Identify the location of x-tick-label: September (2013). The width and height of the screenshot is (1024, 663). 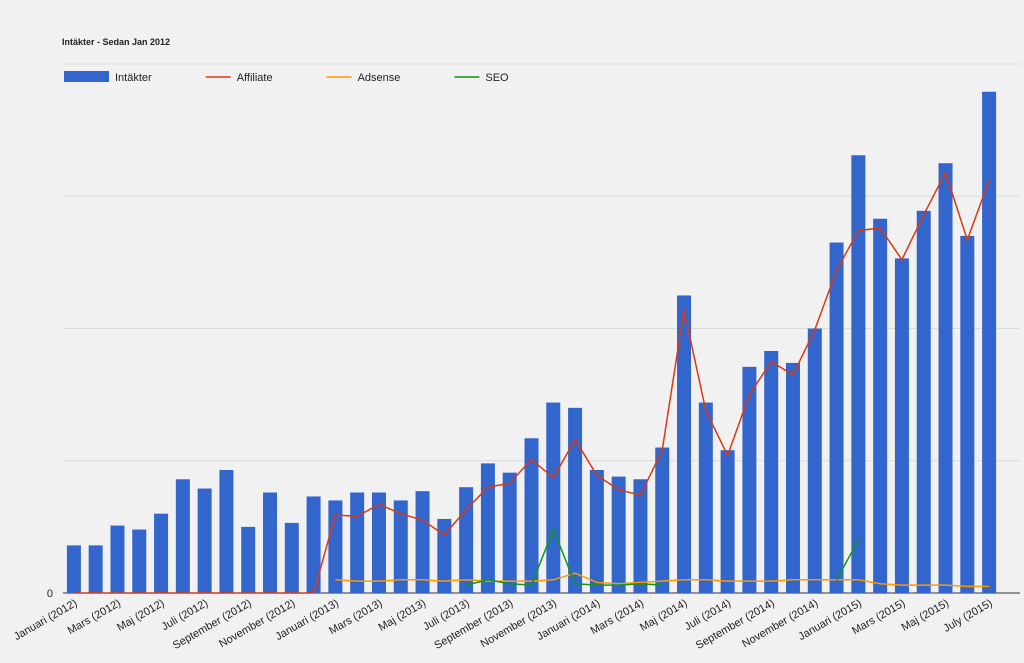
(473, 624).